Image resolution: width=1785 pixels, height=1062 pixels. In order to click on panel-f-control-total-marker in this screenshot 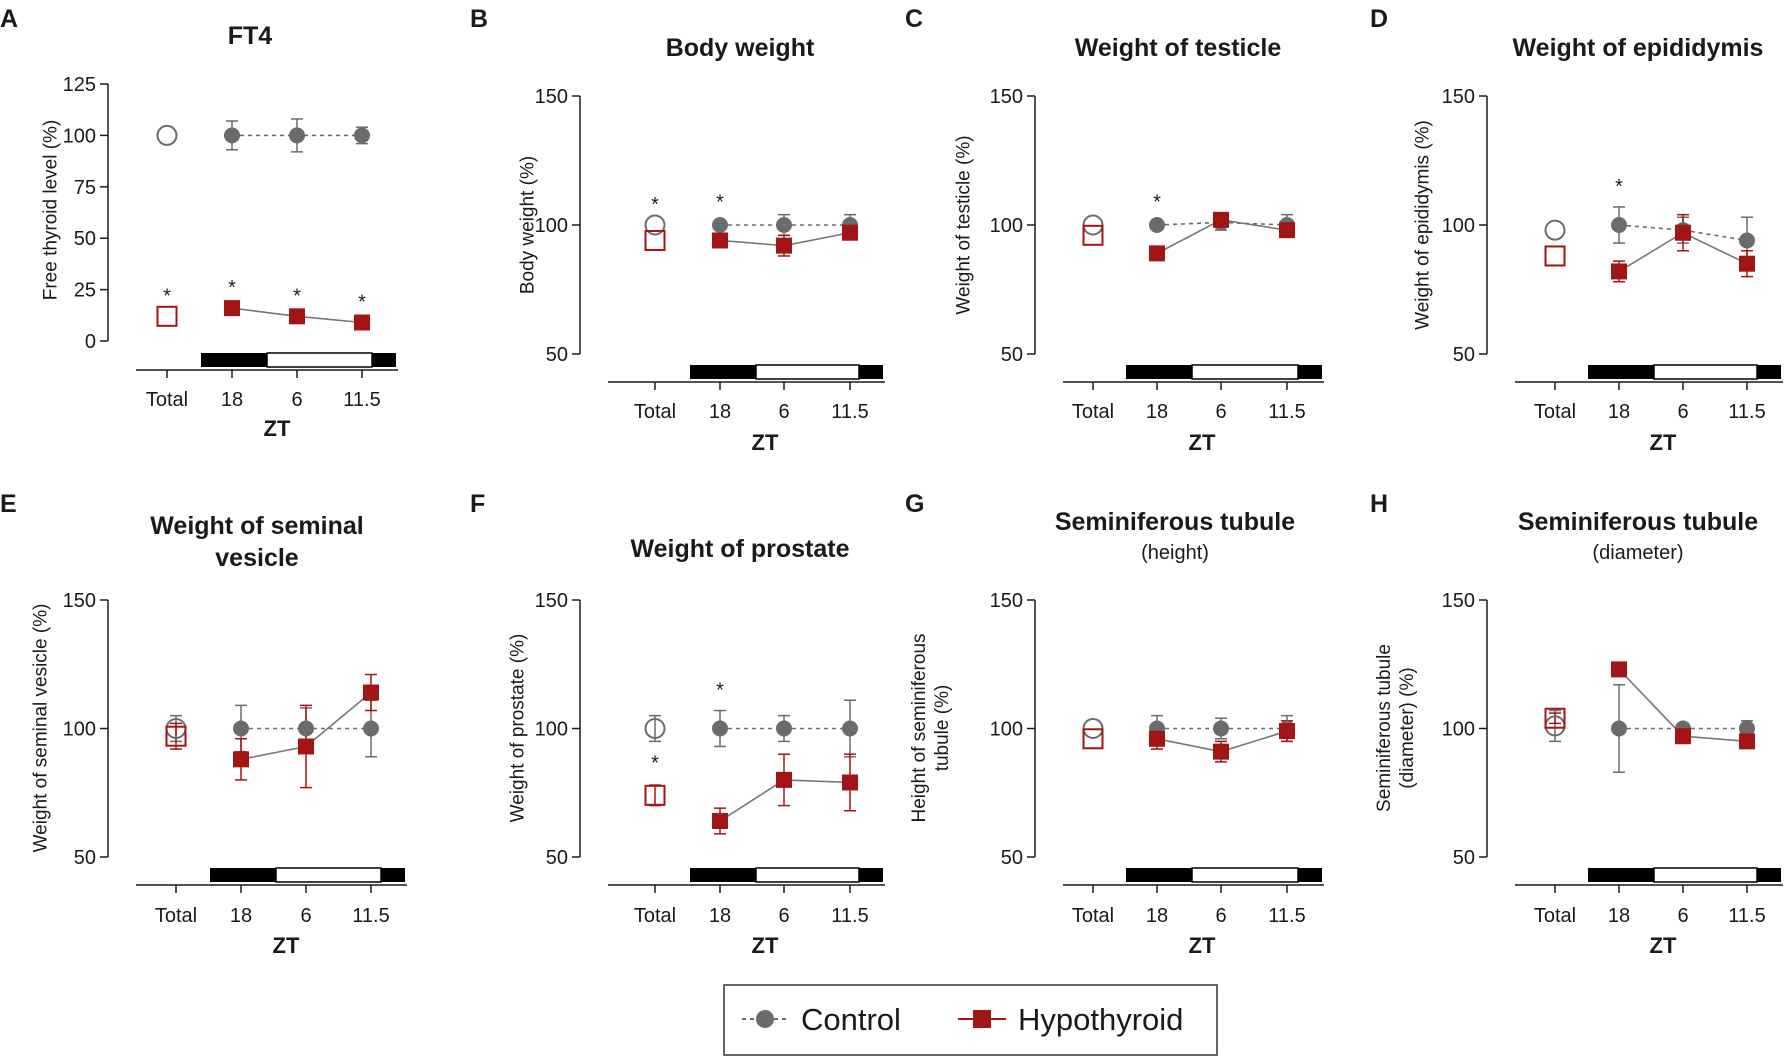, I will do `click(655, 728)`.